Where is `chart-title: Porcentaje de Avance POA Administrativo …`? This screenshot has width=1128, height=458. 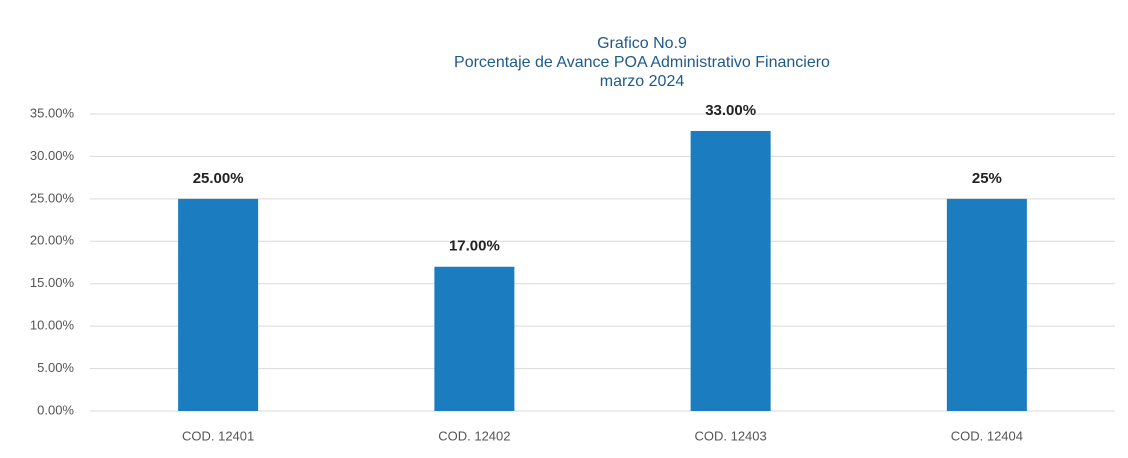
chart-title: Porcentaje de Avance POA Administrativo … is located at coordinates (642, 62).